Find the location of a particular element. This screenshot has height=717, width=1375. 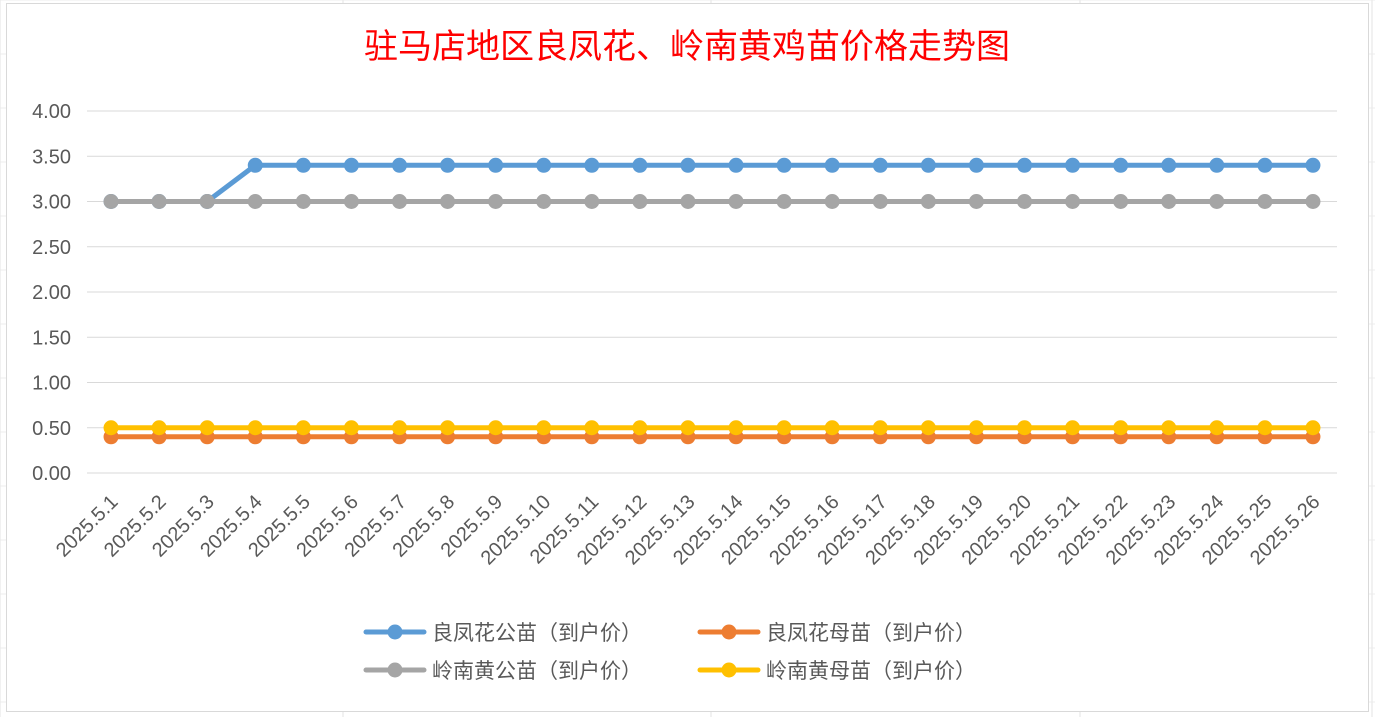

y-tick-label: 2.00 is located at coordinates (51, 293).